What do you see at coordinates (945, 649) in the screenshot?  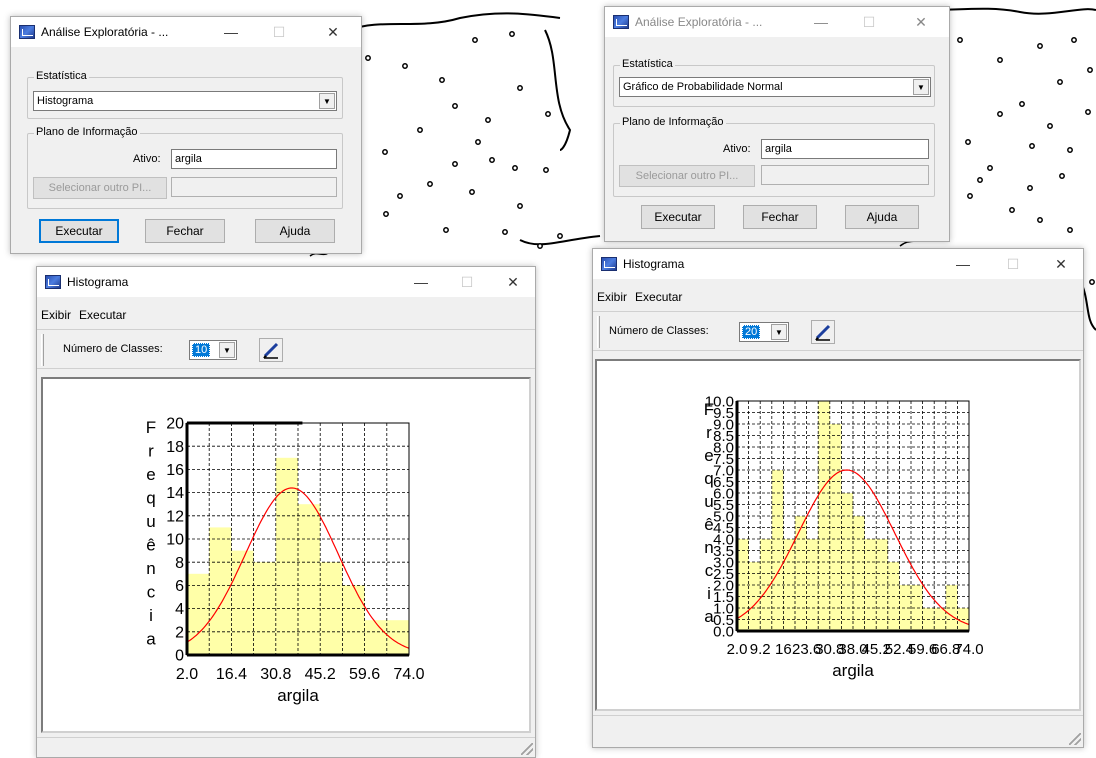 I see `x-tick-label: 66.8` at bounding box center [945, 649].